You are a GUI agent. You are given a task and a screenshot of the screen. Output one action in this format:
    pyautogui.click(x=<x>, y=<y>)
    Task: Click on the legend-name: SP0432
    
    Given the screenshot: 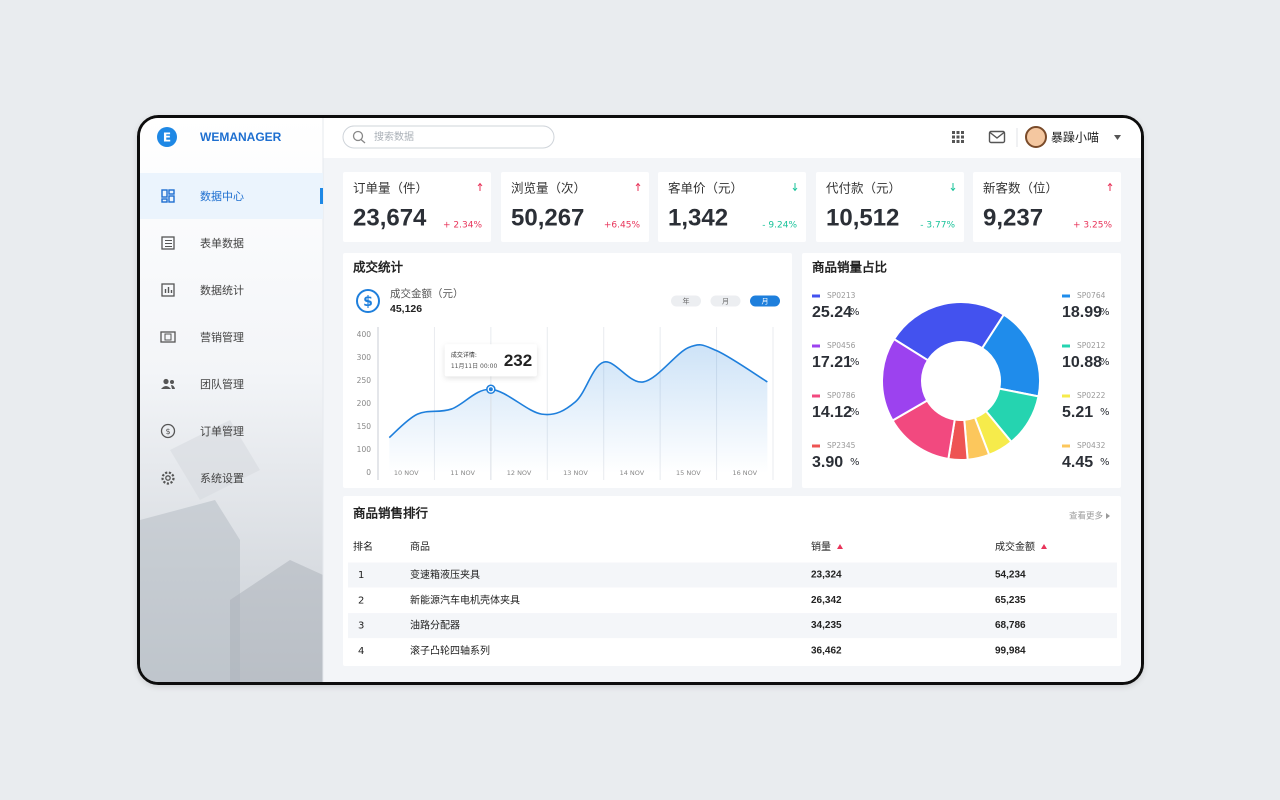 What is the action you would take?
    pyautogui.click(x=1091, y=445)
    